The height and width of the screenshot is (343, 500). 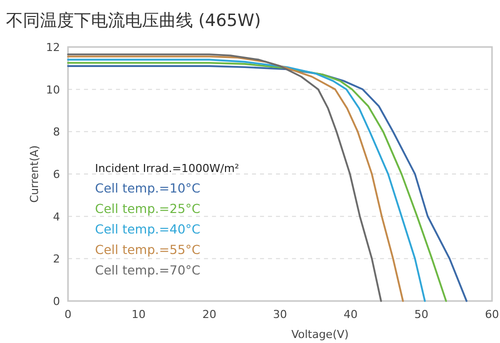 I want to click on y-tick-label: 12, so click(x=53, y=47).